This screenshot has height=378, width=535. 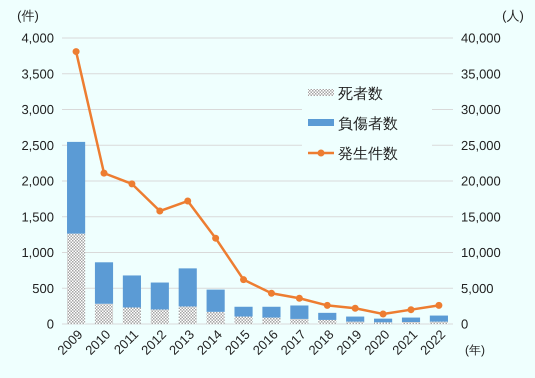 I want to click on y2-tick-label: 30,000, so click(x=481, y=110).